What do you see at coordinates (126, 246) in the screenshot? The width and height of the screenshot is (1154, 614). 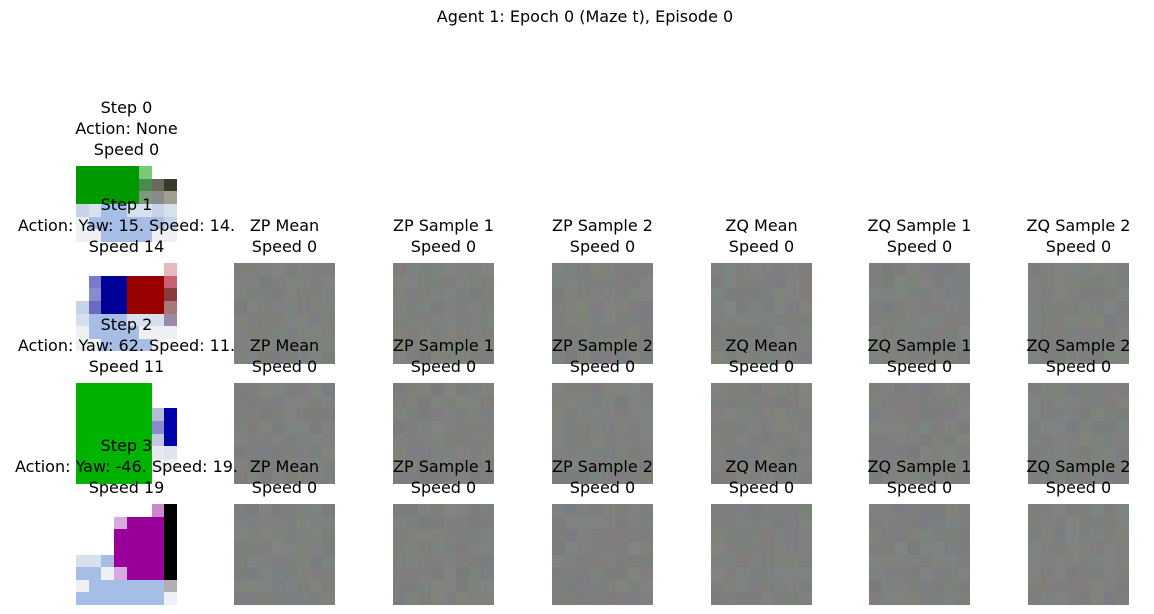 I see `observation-title-line: Speed 14` at bounding box center [126, 246].